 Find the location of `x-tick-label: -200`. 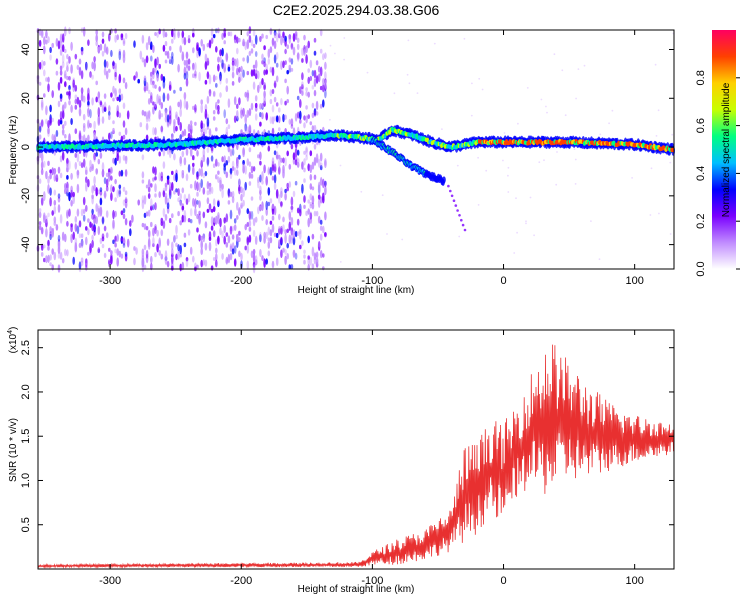

x-tick-label: -200 is located at coordinates (241, 581).